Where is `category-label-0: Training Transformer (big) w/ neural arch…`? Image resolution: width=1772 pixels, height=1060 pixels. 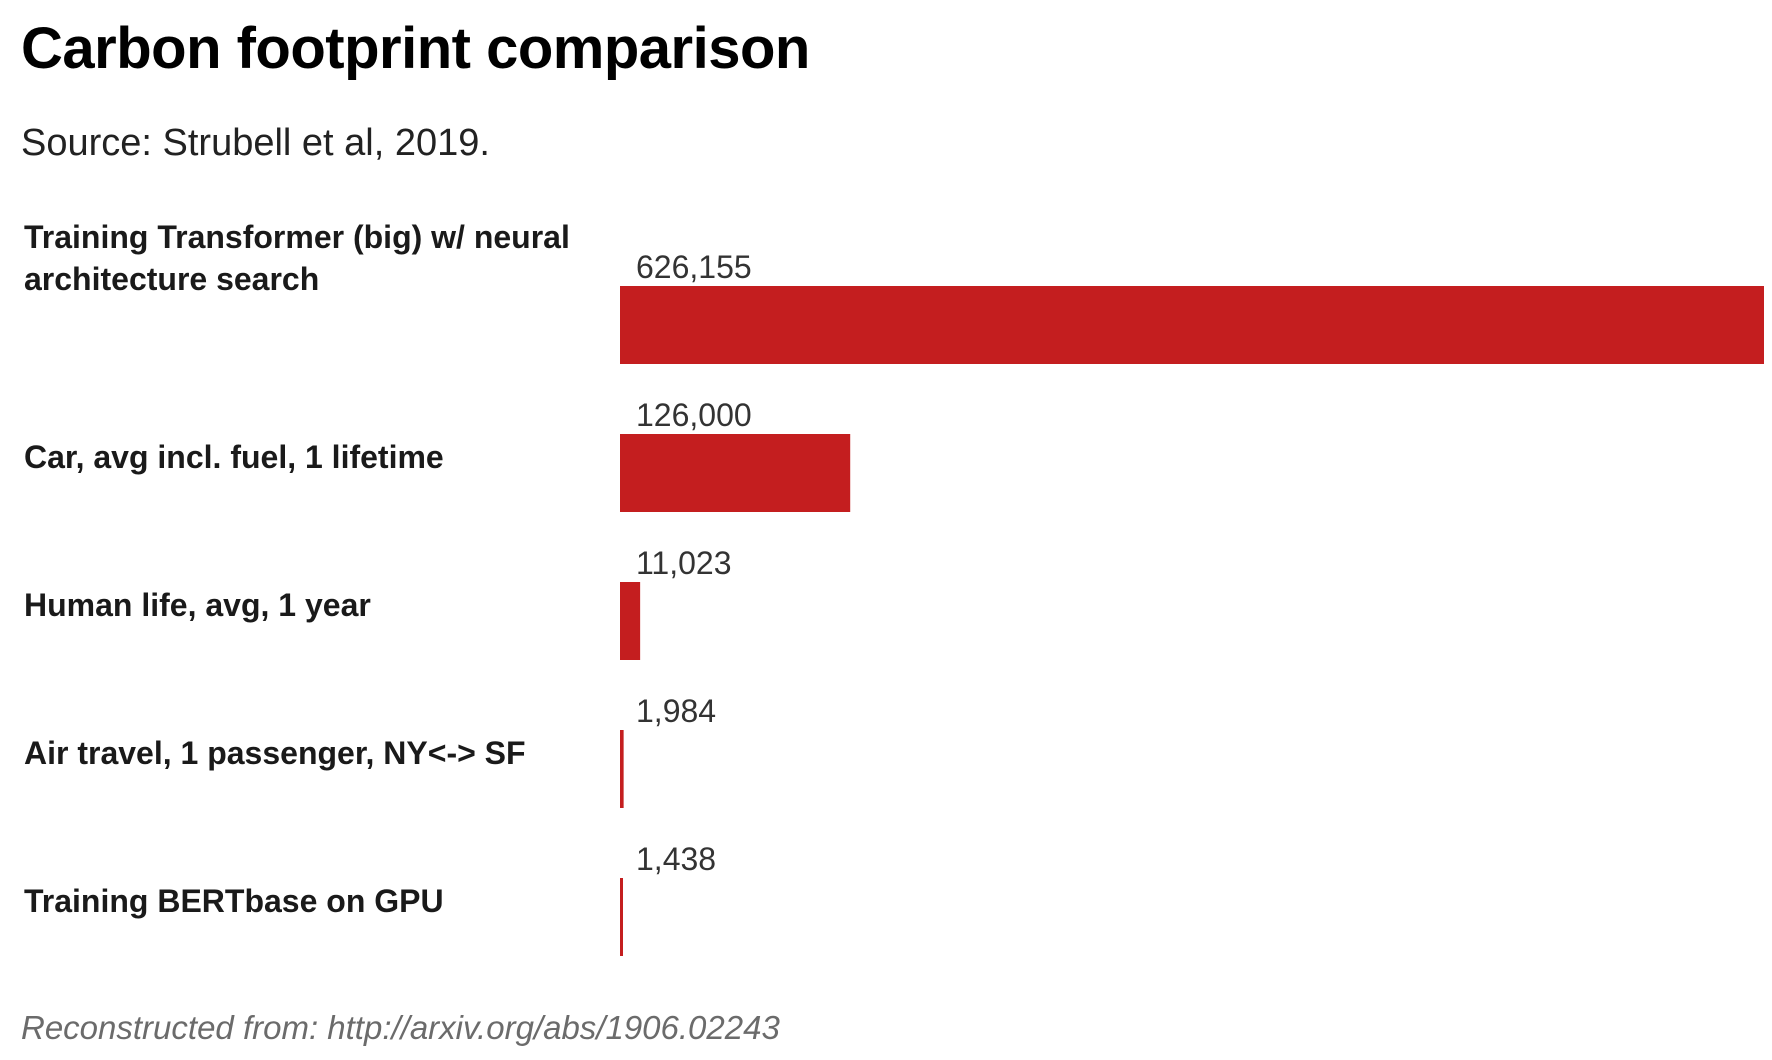
category-label-0: Training Transformer (big) w/ neural arch… is located at coordinates (297, 258).